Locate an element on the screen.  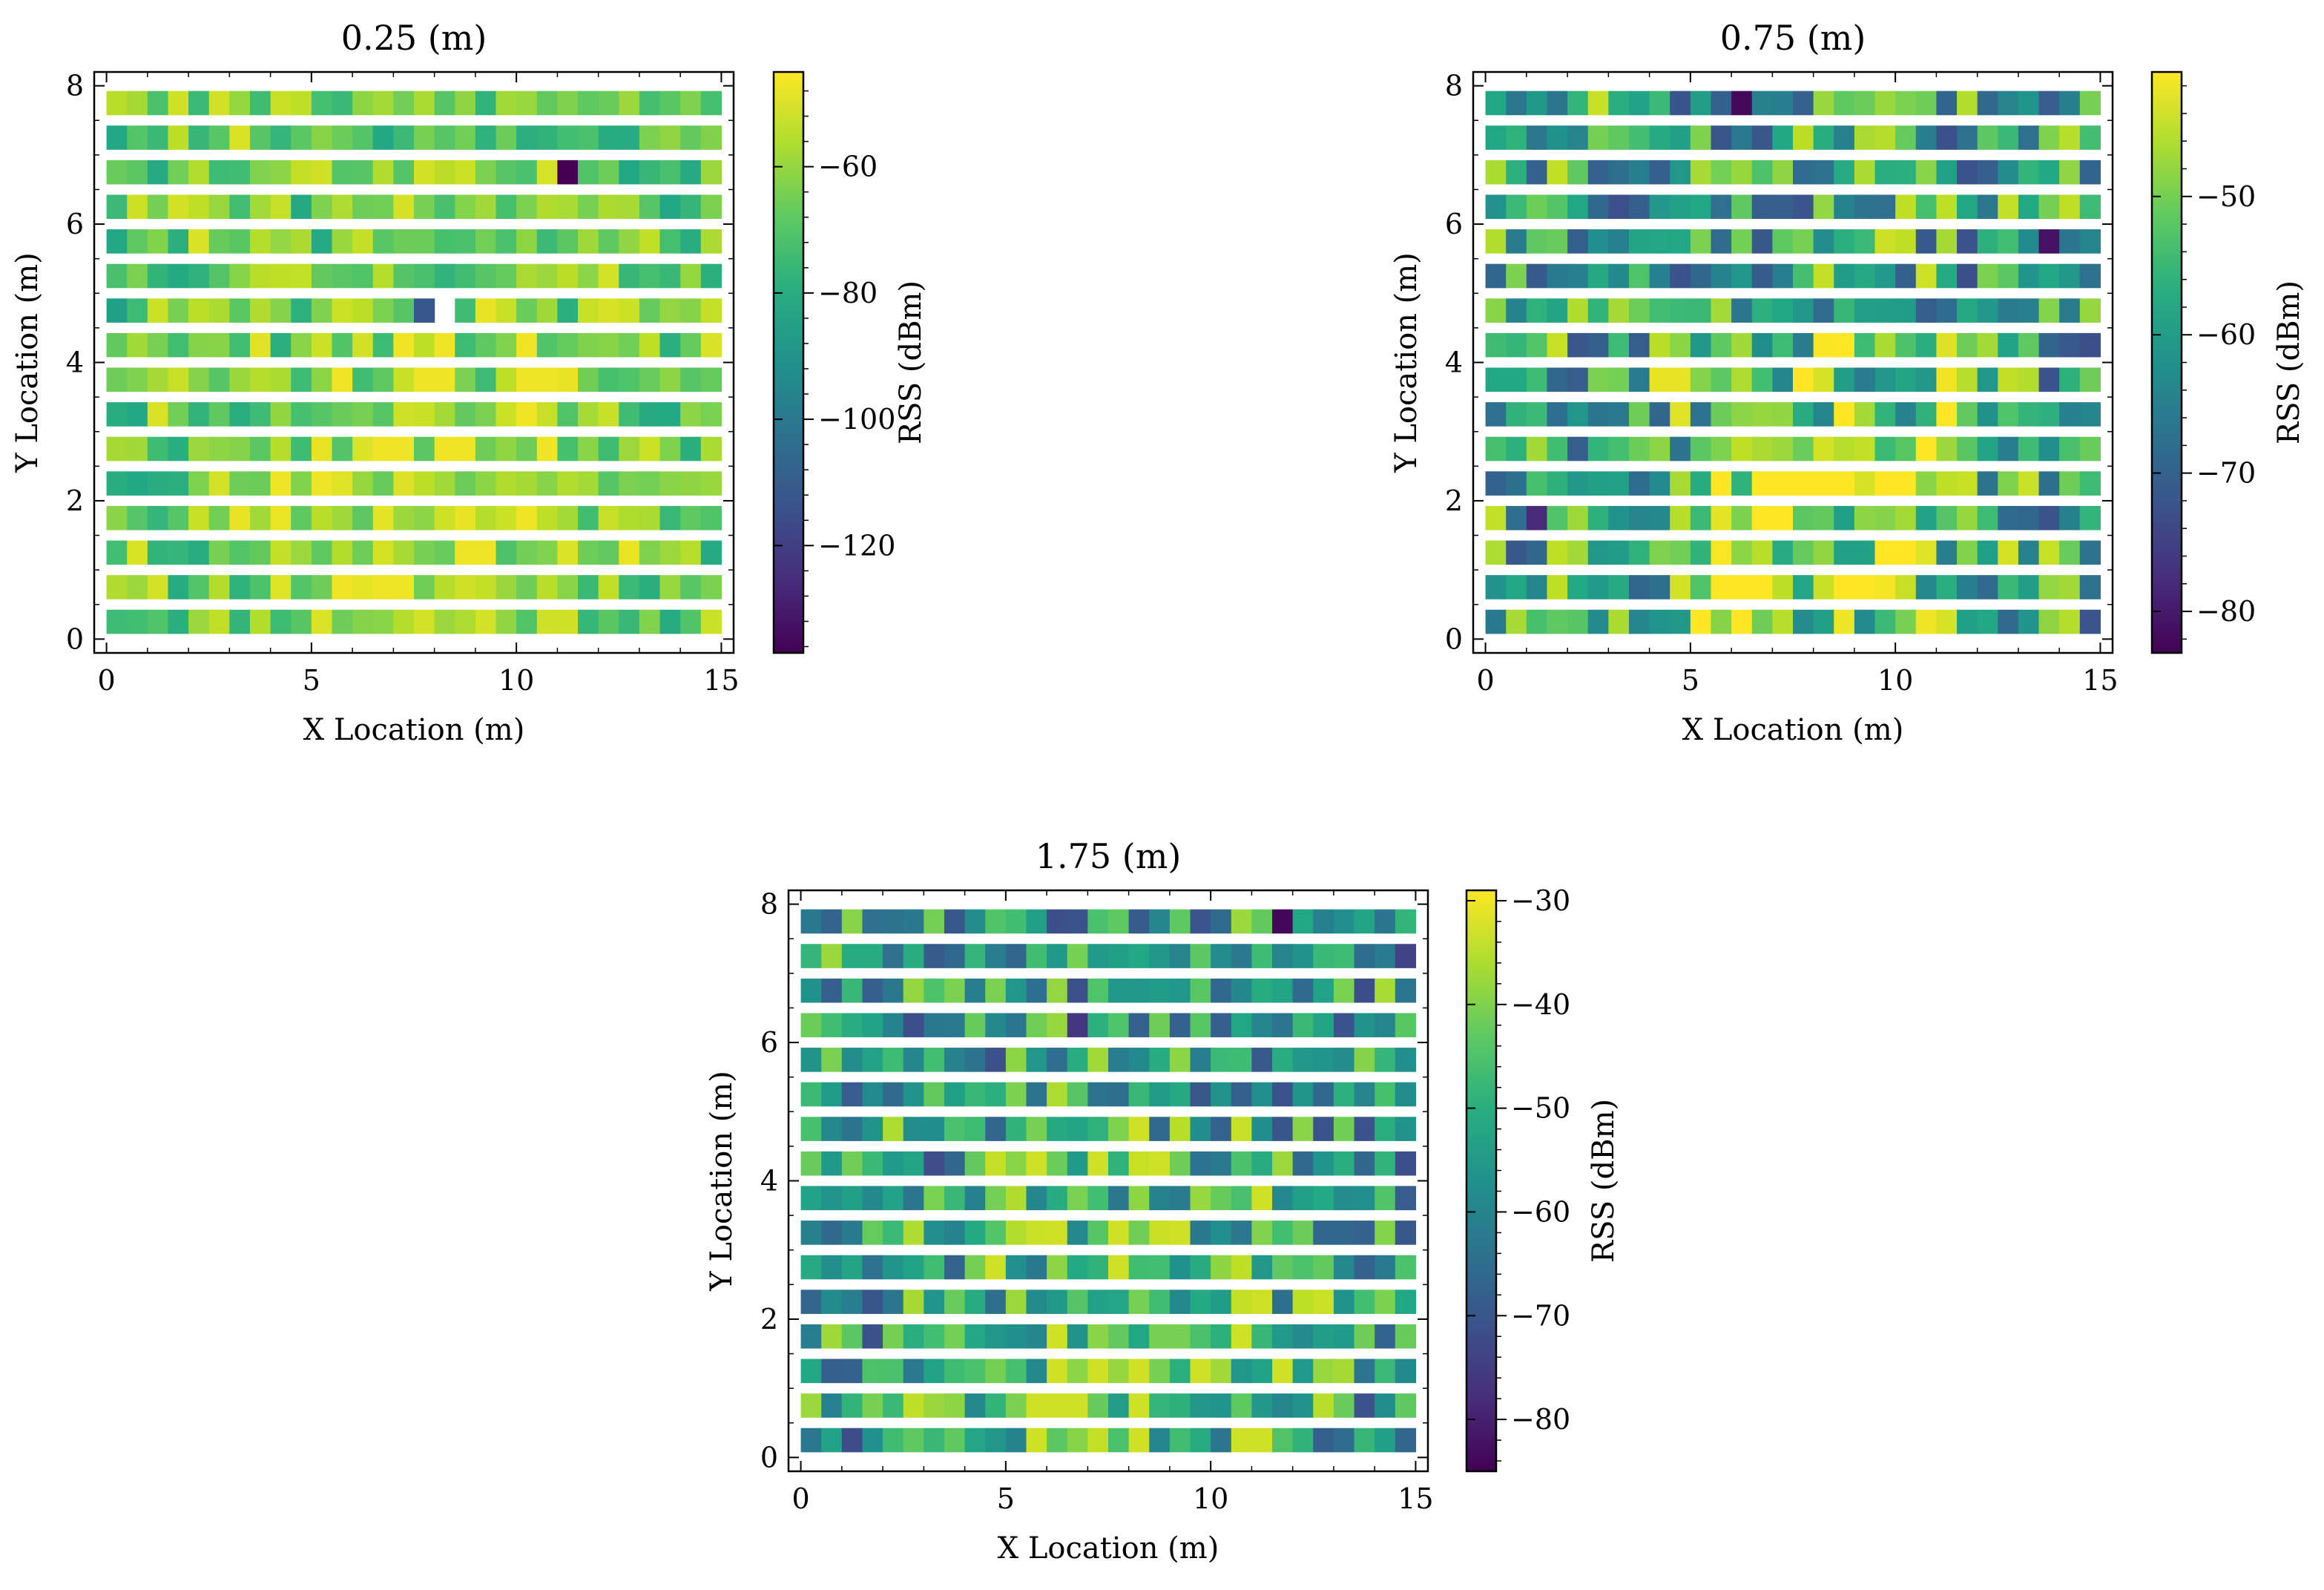
colorbar-gradient is located at coordinates (1481, 1181).